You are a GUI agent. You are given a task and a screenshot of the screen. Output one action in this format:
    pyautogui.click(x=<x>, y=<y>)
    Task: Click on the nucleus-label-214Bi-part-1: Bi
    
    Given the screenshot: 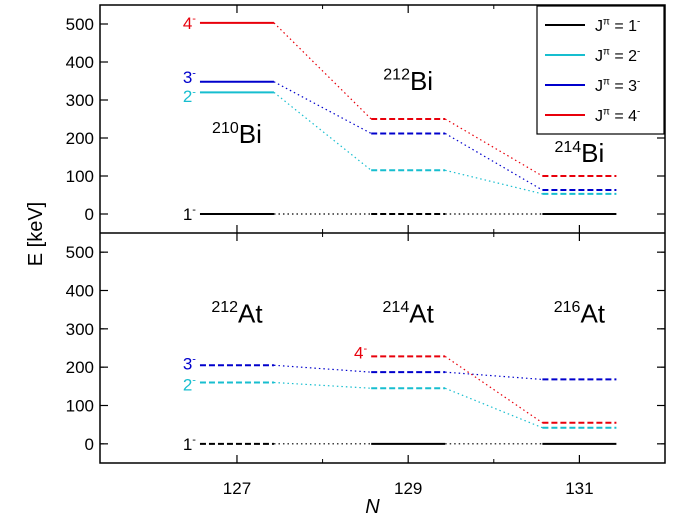 What is the action you would take?
    pyautogui.click(x=592, y=153)
    